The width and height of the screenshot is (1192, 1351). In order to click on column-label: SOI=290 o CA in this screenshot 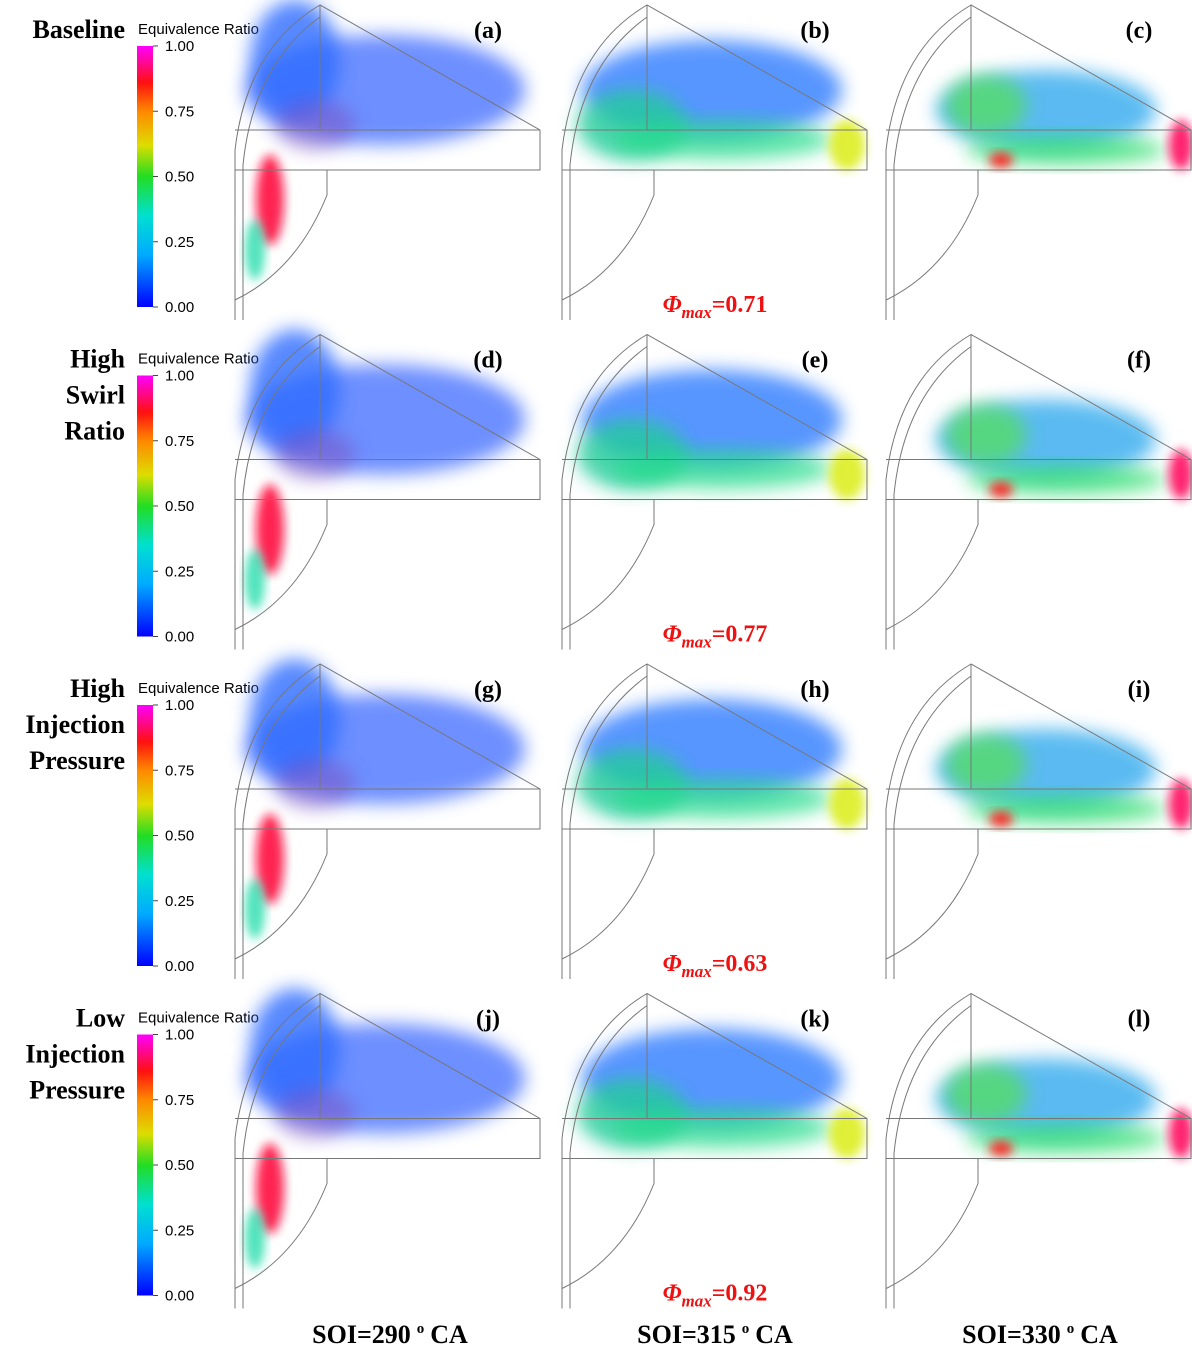, I will do `click(390, 1334)`.